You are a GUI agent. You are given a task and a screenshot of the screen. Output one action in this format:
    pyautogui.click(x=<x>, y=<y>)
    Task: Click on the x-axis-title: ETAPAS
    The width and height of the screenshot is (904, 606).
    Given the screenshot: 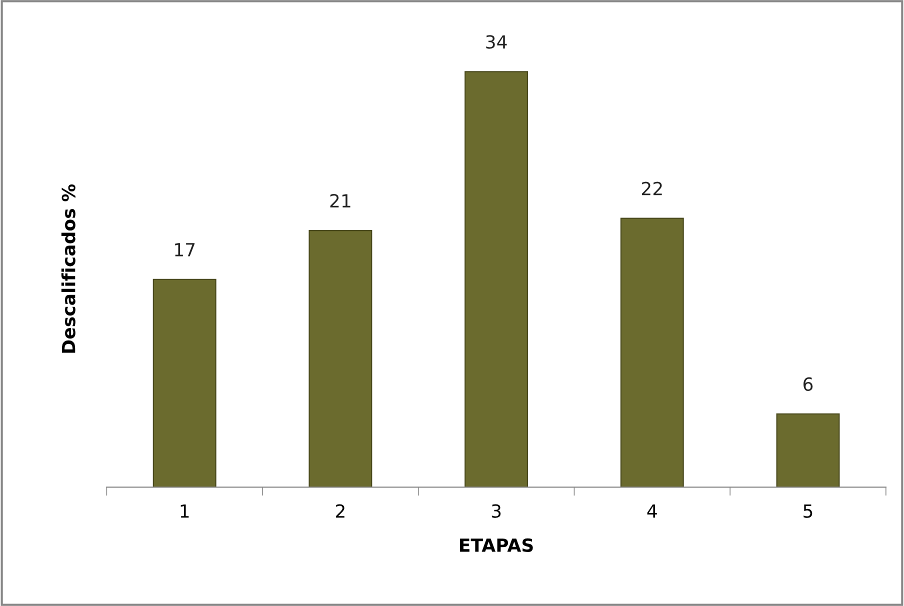 What is the action you would take?
    pyautogui.click(x=496, y=545)
    